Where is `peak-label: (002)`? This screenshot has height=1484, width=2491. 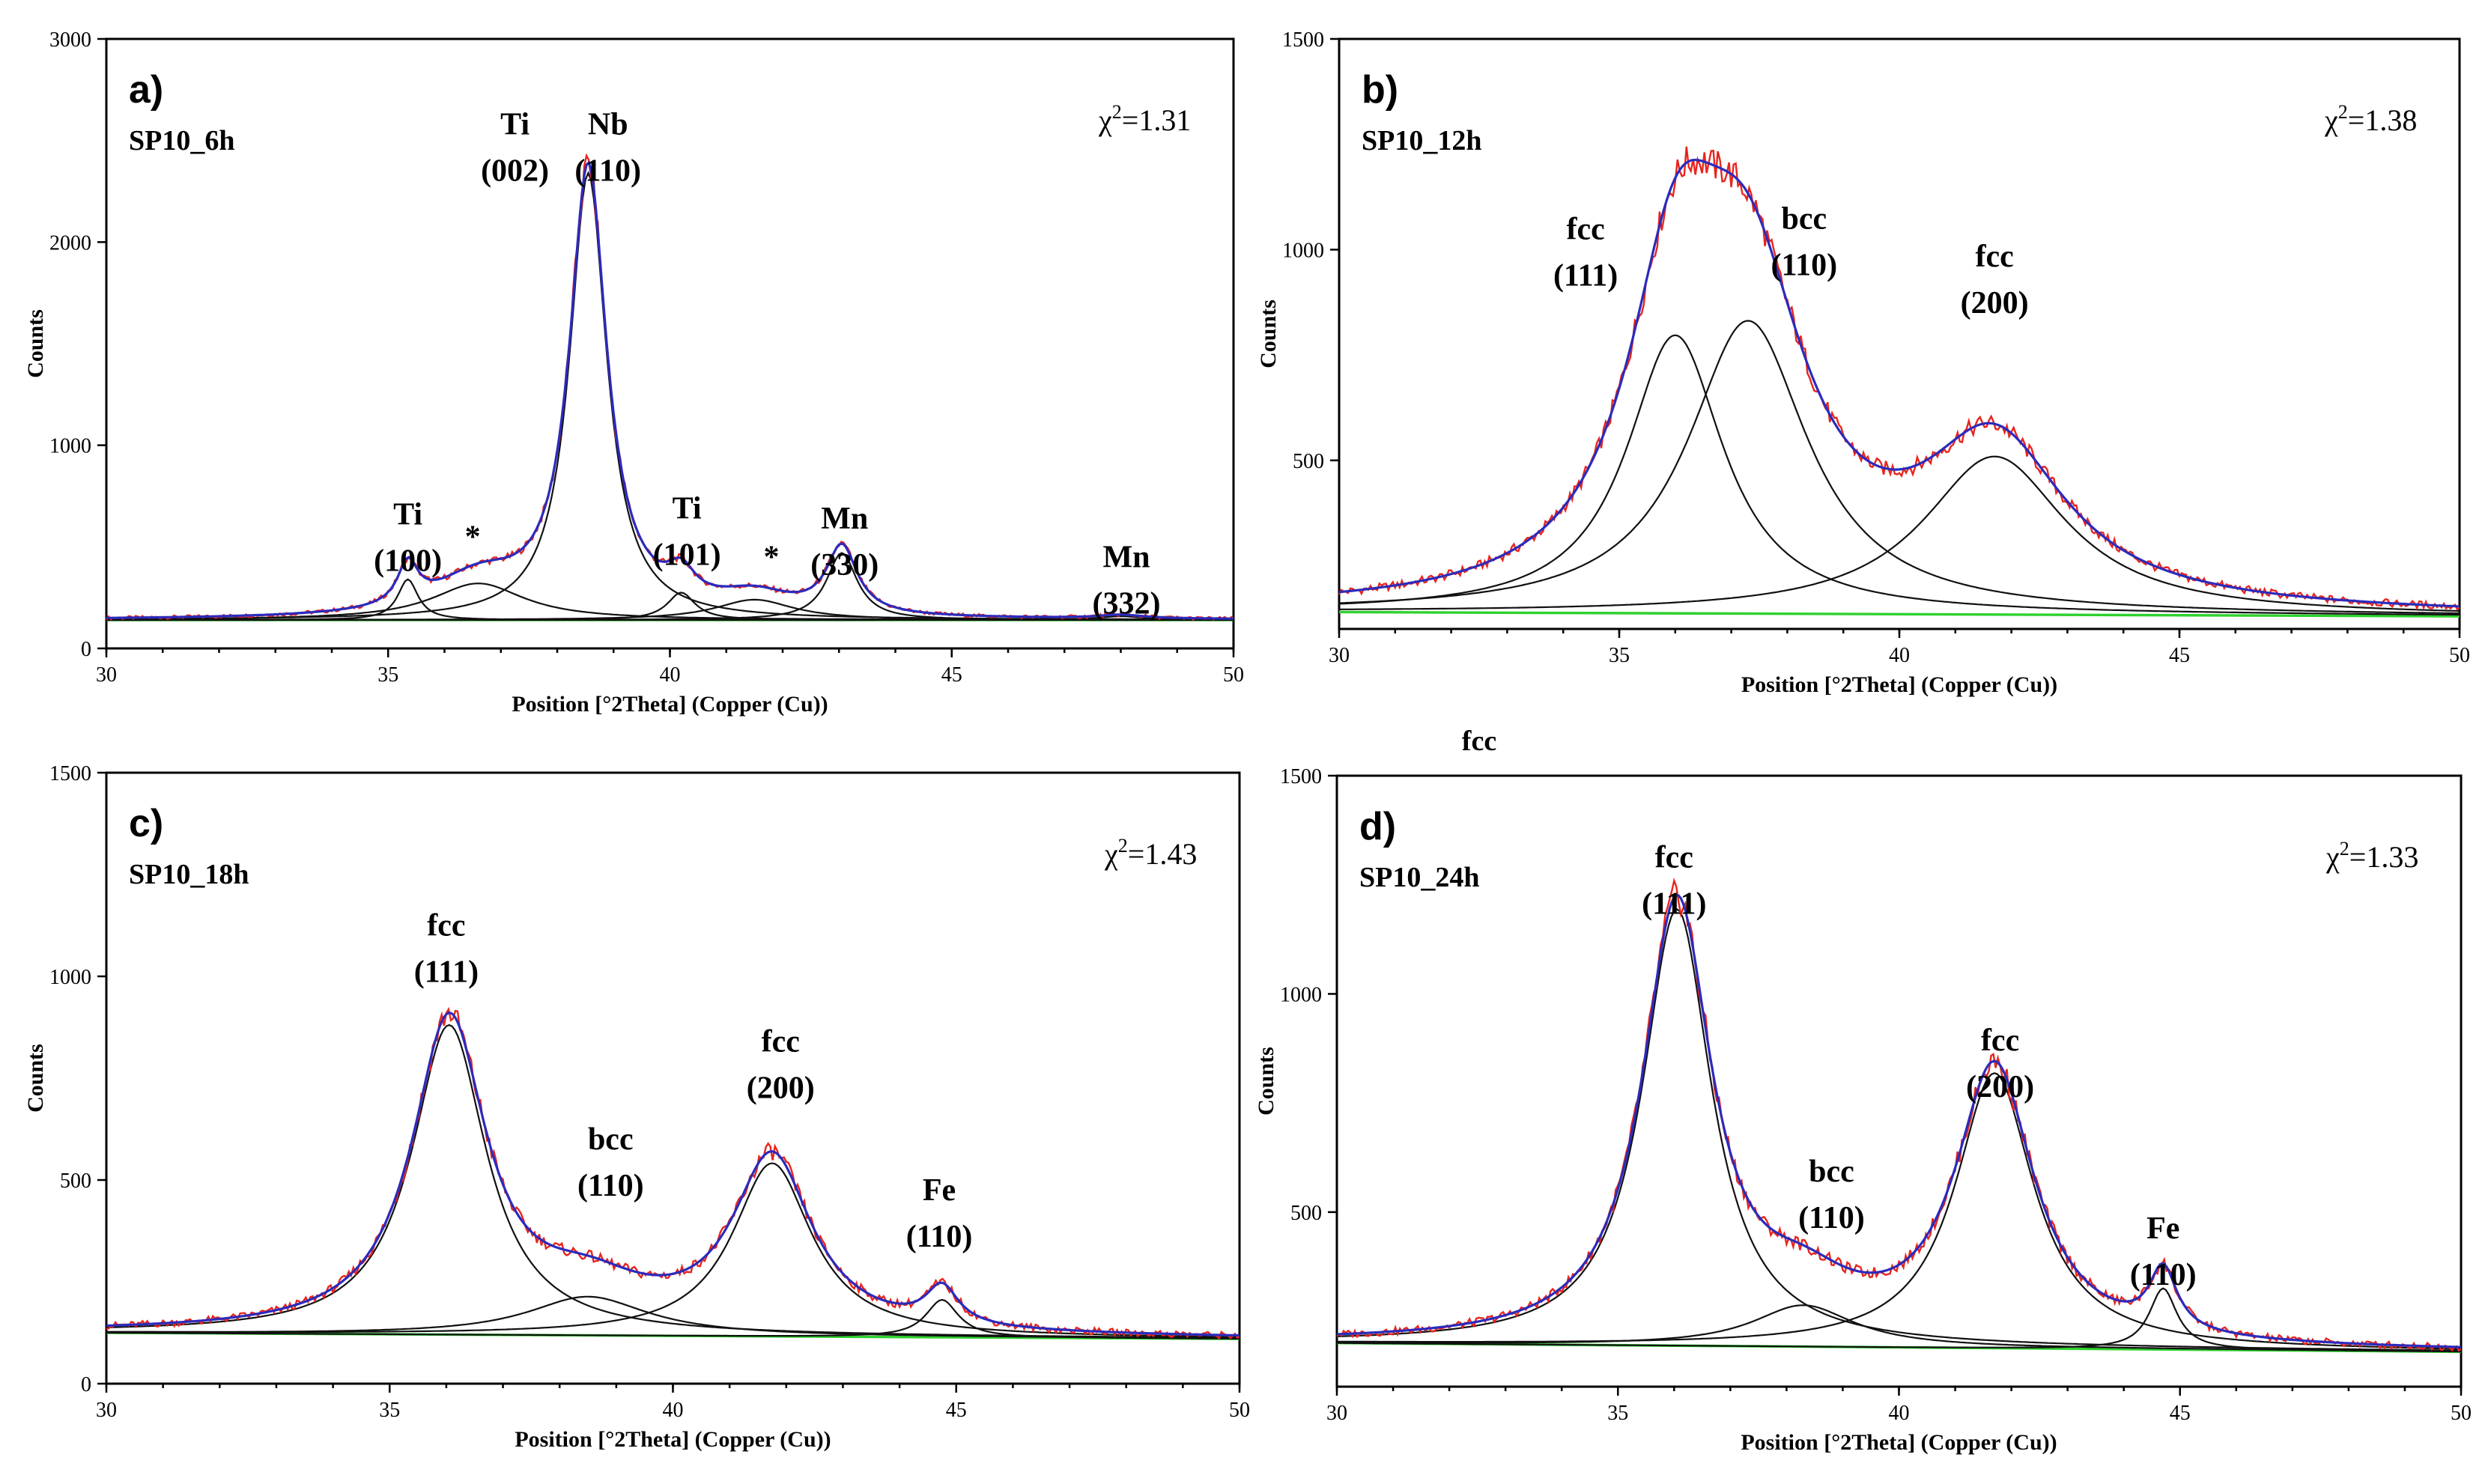 peak-label: (002) is located at coordinates (515, 171).